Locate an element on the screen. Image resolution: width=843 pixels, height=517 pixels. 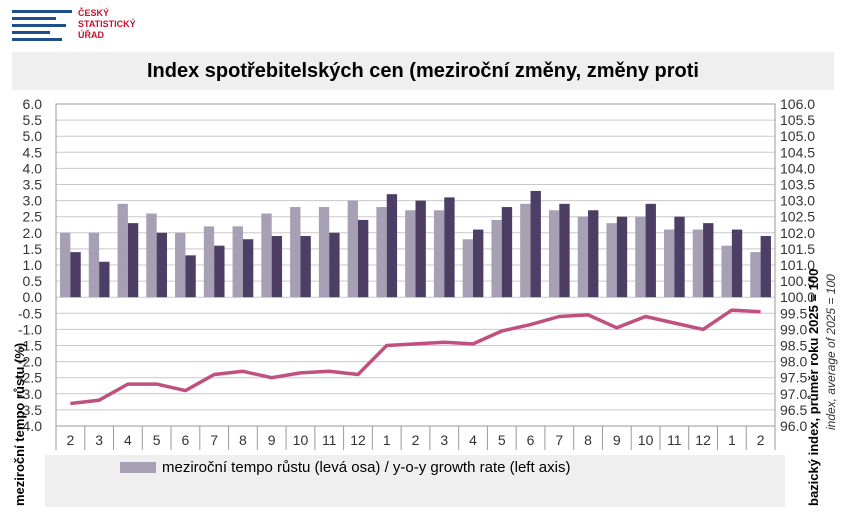
y-axis-right-label: bazický index, průměr roku 2025 = 100 is located at coordinates (813, 387).